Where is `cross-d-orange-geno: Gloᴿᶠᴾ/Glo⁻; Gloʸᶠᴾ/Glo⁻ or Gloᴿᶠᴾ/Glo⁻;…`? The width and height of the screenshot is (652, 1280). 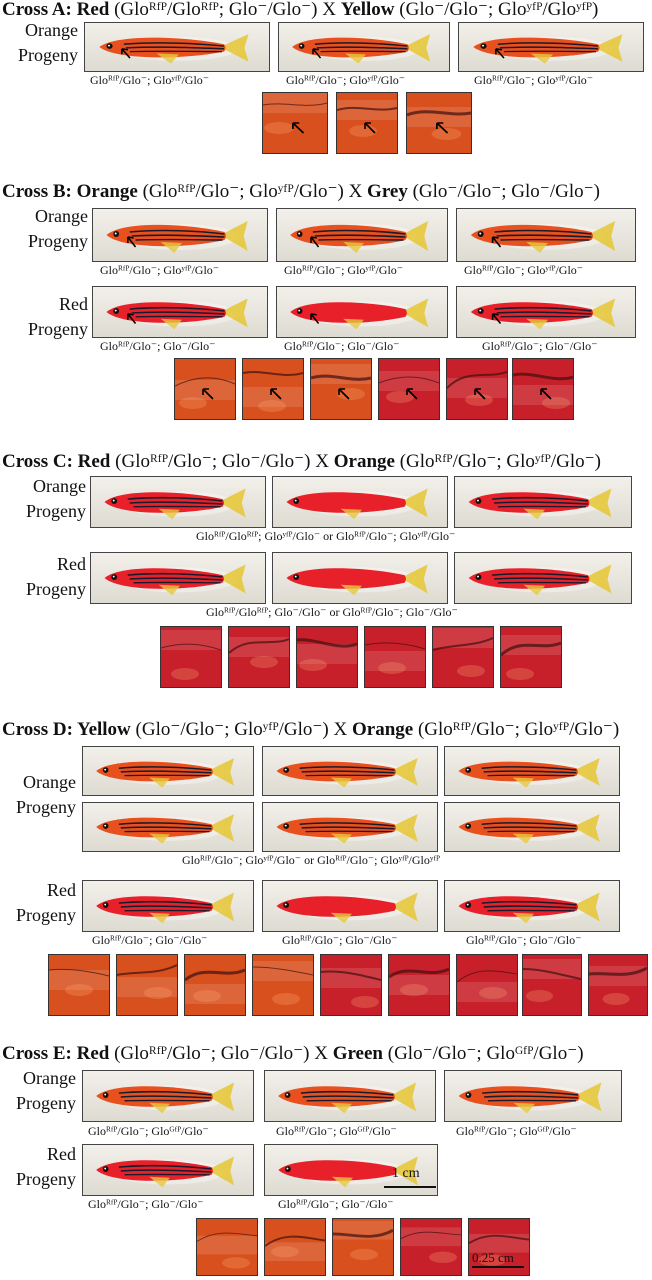
cross-d-orange-geno: Gloᴿᶠᴾ/Glo⁻; Gloʸᶠᴾ/Glo⁻ or Gloᴿᶠᴾ/Glo⁻;… is located at coordinates (311, 860).